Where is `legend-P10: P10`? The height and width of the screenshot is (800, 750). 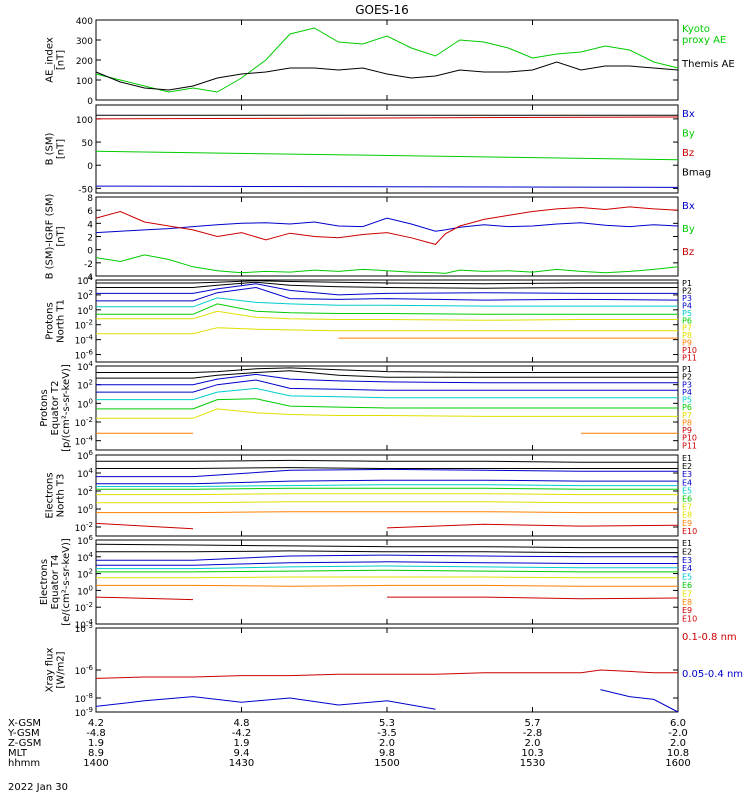 legend-P10: P10 is located at coordinates (689, 438).